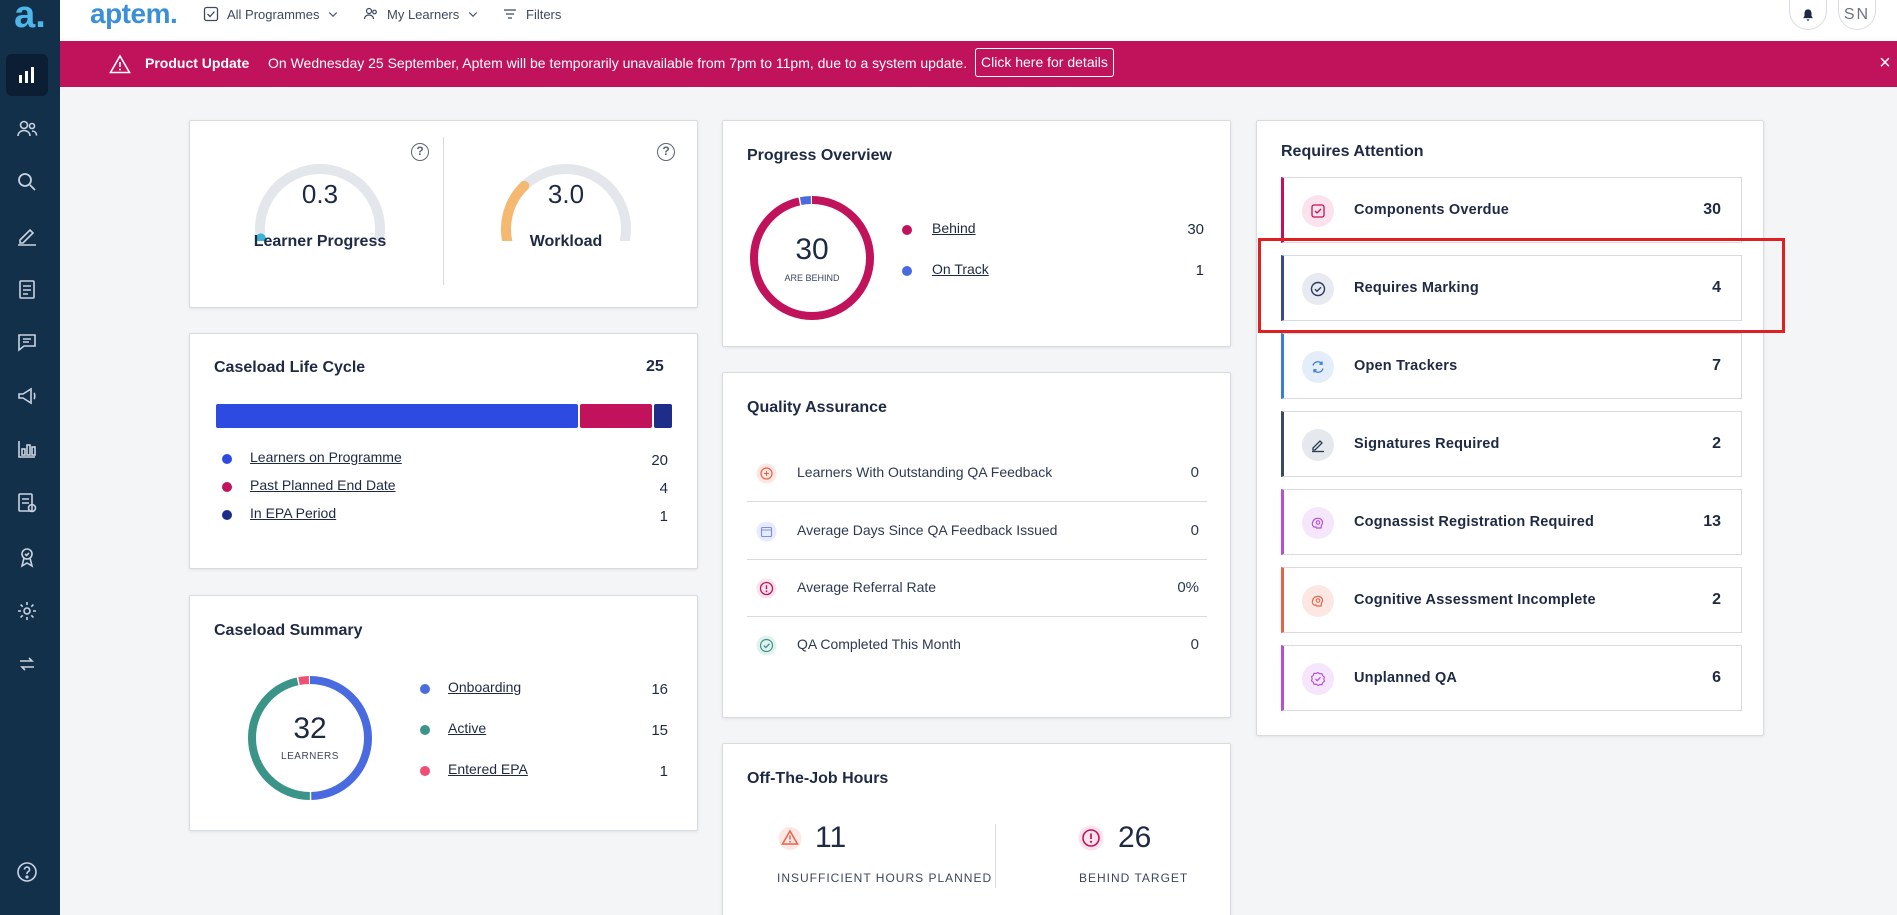 Image resolution: width=1897 pixels, height=915 pixels. Describe the element at coordinates (1511, 366) in the screenshot. I see `attention-item-open-trackers: Open Trackers 7` at that location.